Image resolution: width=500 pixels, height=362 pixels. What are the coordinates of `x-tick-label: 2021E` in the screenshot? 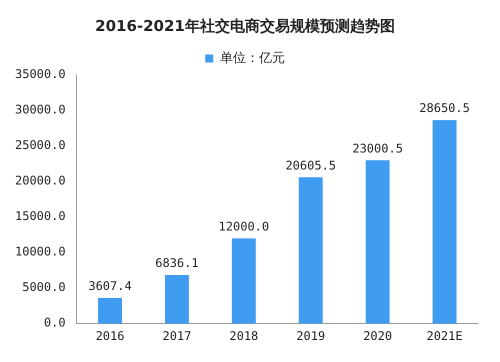 It's located at (444, 335).